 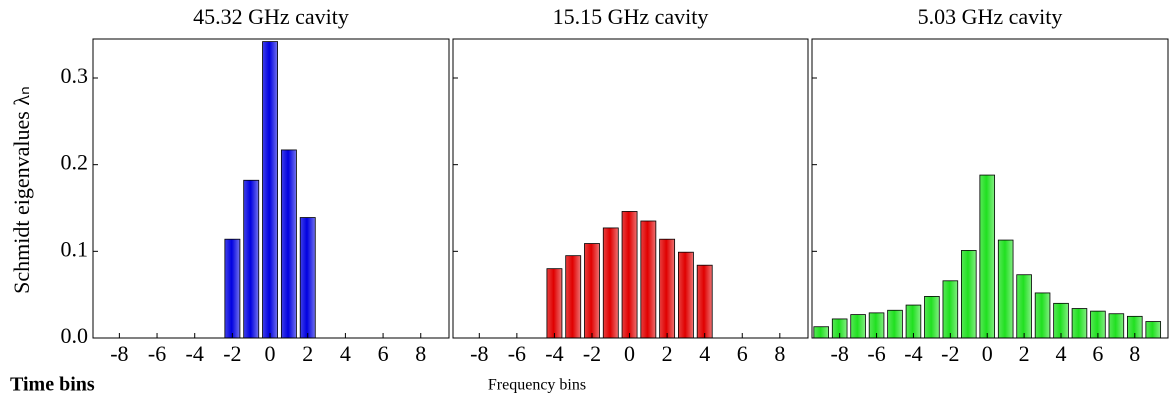 I want to click on y-tick-label: 0.1, so click(x=75, y=248).